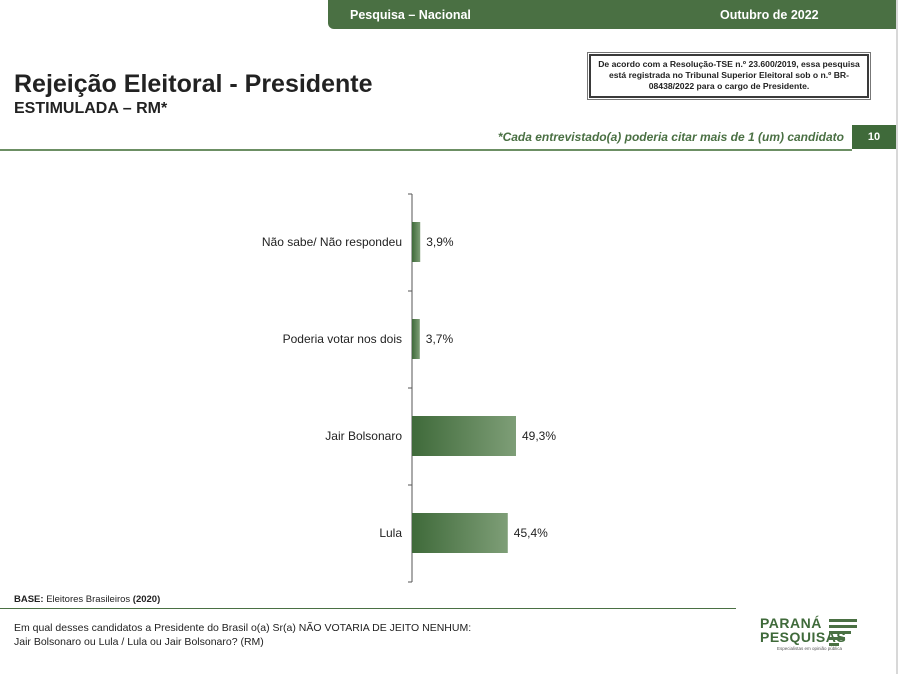 This screenshot has height=674, width=900. Describe the element at coordinates (390, 533) in the screenshot. I see `category-label: Lula` at that location.